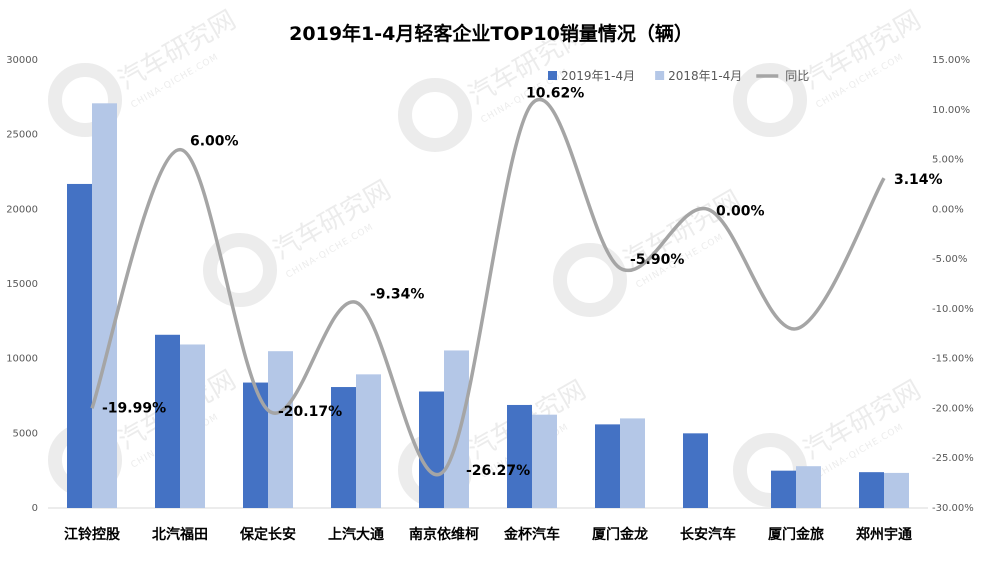 The image size is (982, 568). Describe the element at coordinates (22, 284) in the screenshot. I see `left-tick-label: 15000` at that location.